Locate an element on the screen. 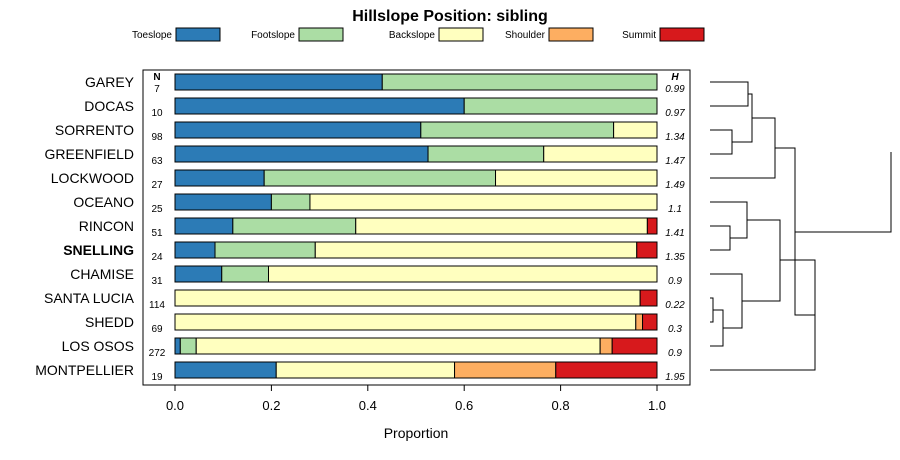  x-tick-label: 0.8 is located at coordinates (561, 405).